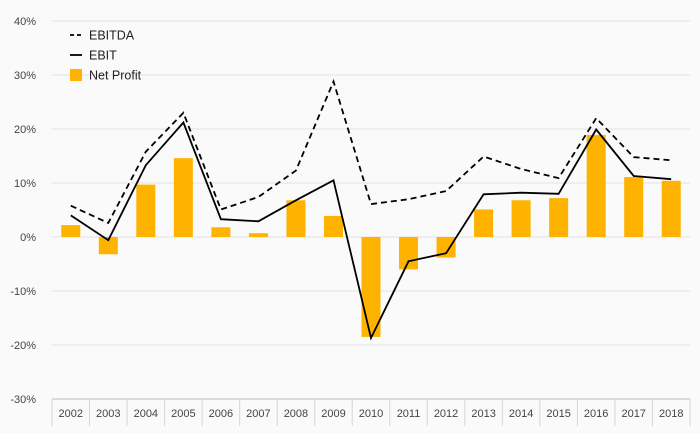  Describe the element at coordinates (25, 130) in the screenshot. I see `y-tick-label: 20%` at that location.